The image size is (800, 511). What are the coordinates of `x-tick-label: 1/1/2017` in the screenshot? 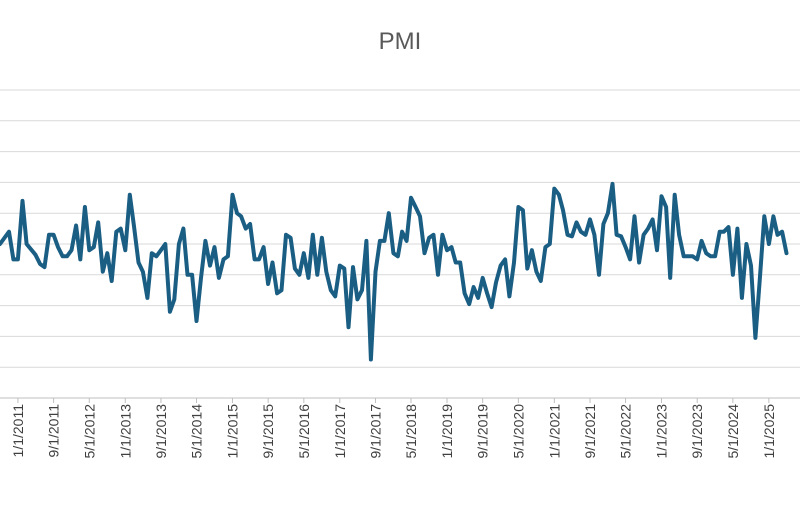 It's located at (340, 431).